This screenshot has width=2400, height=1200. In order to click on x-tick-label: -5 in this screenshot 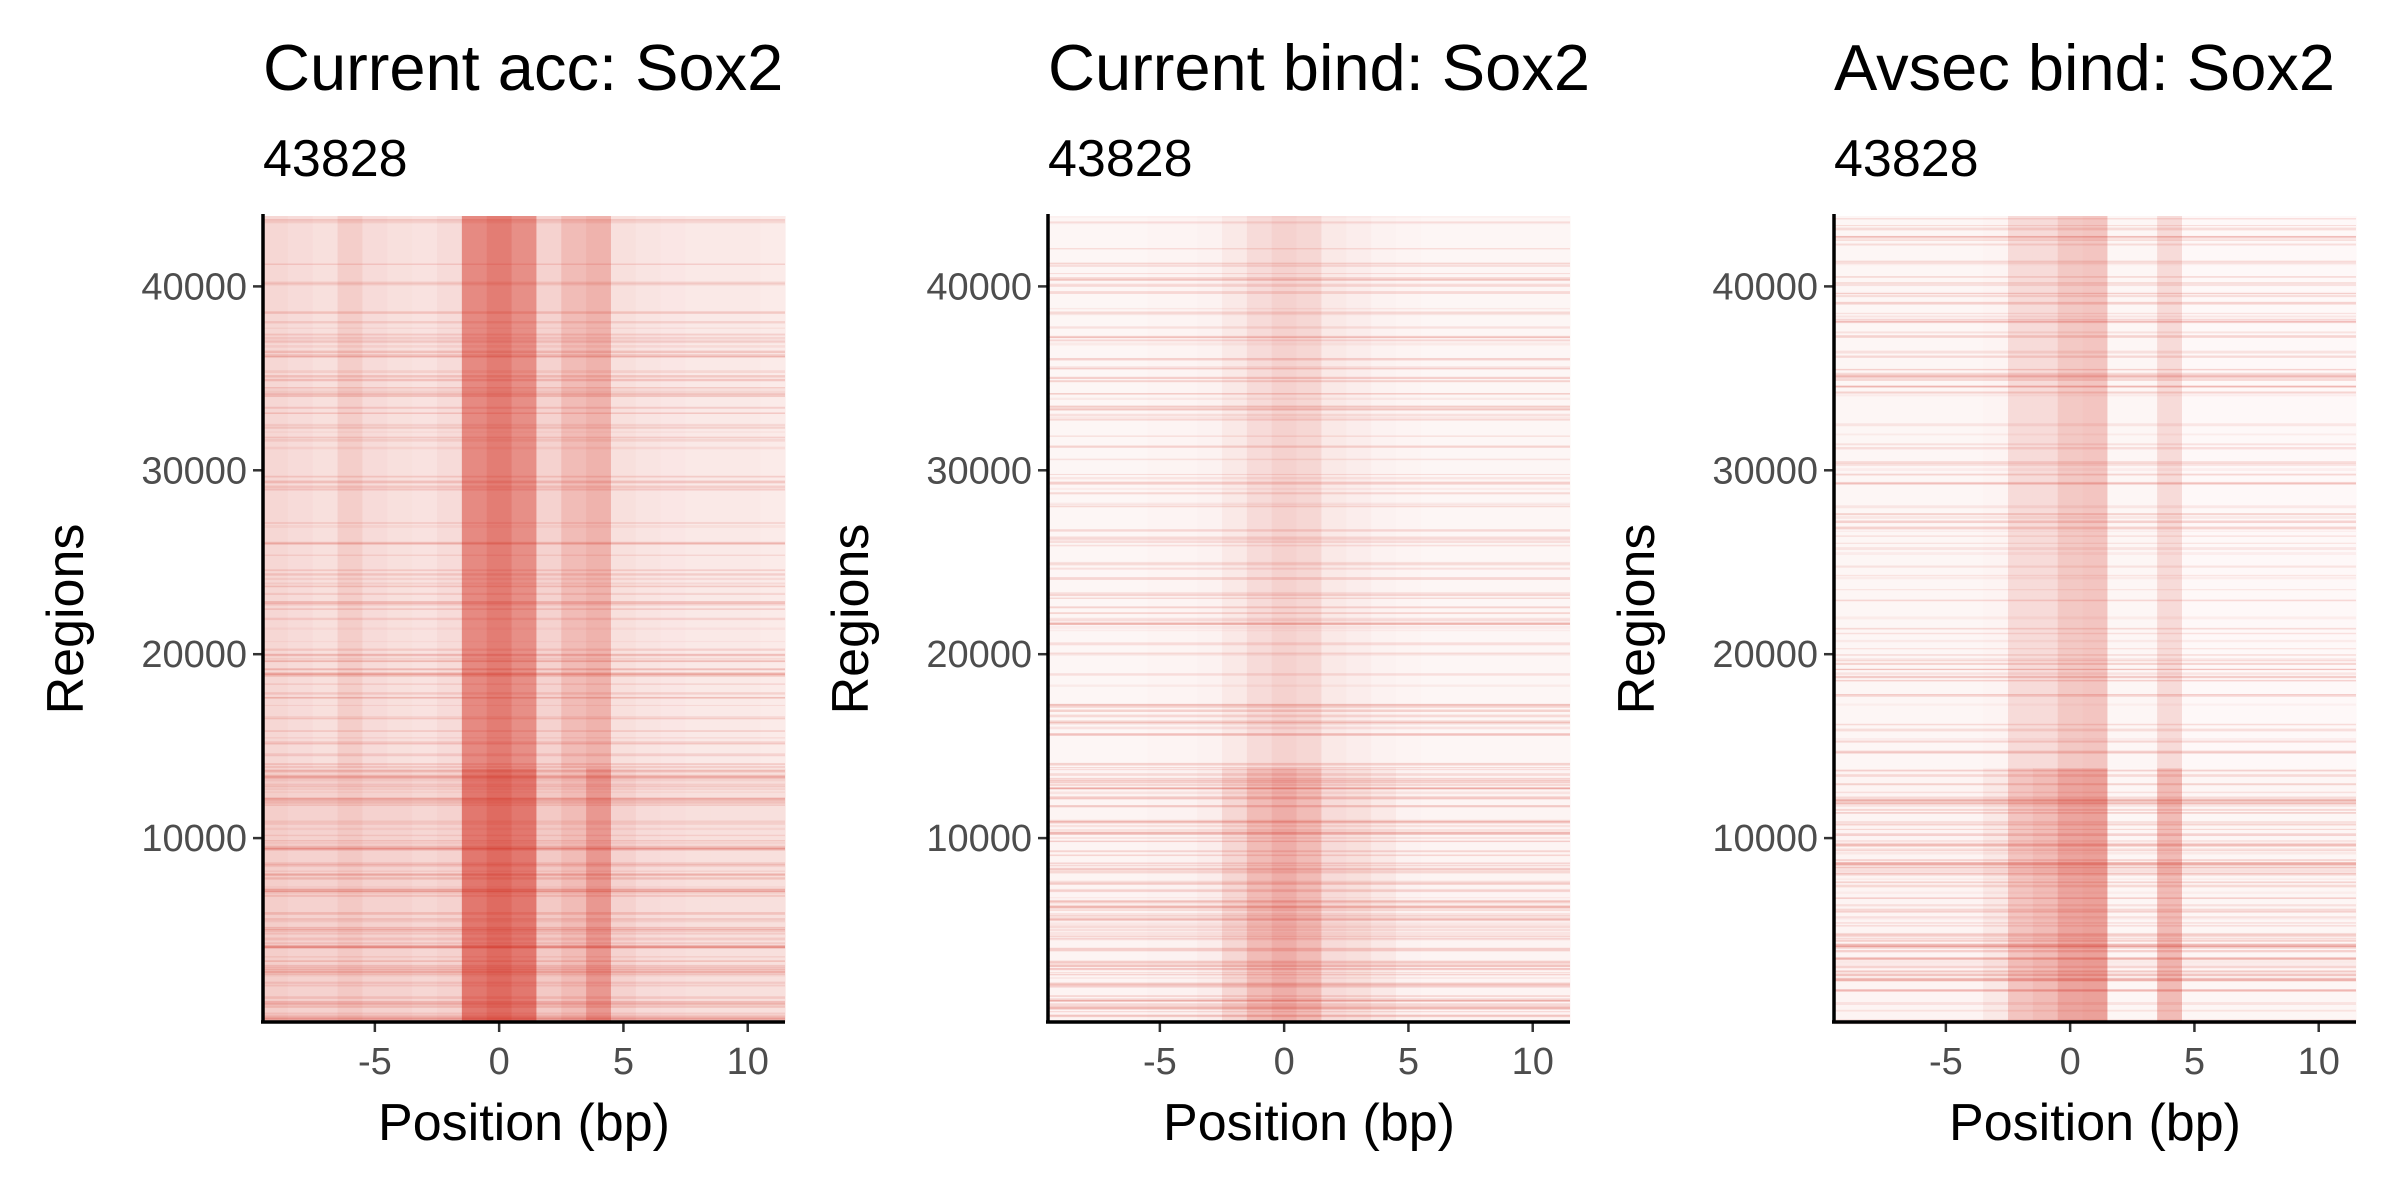, I will do `click(1946, 1062)`.